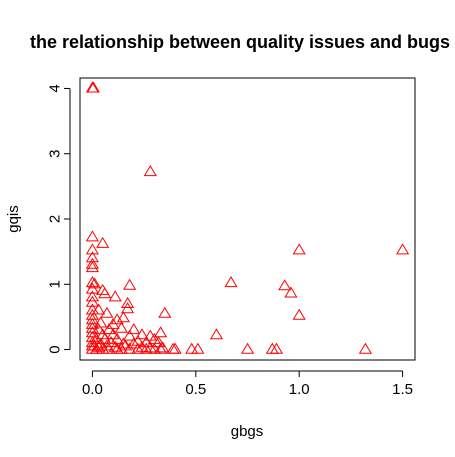  What do you see at coordinates (55, 154) in the screenshot?
I see `y-tick-label: 3` at bounding box center [55, 154].